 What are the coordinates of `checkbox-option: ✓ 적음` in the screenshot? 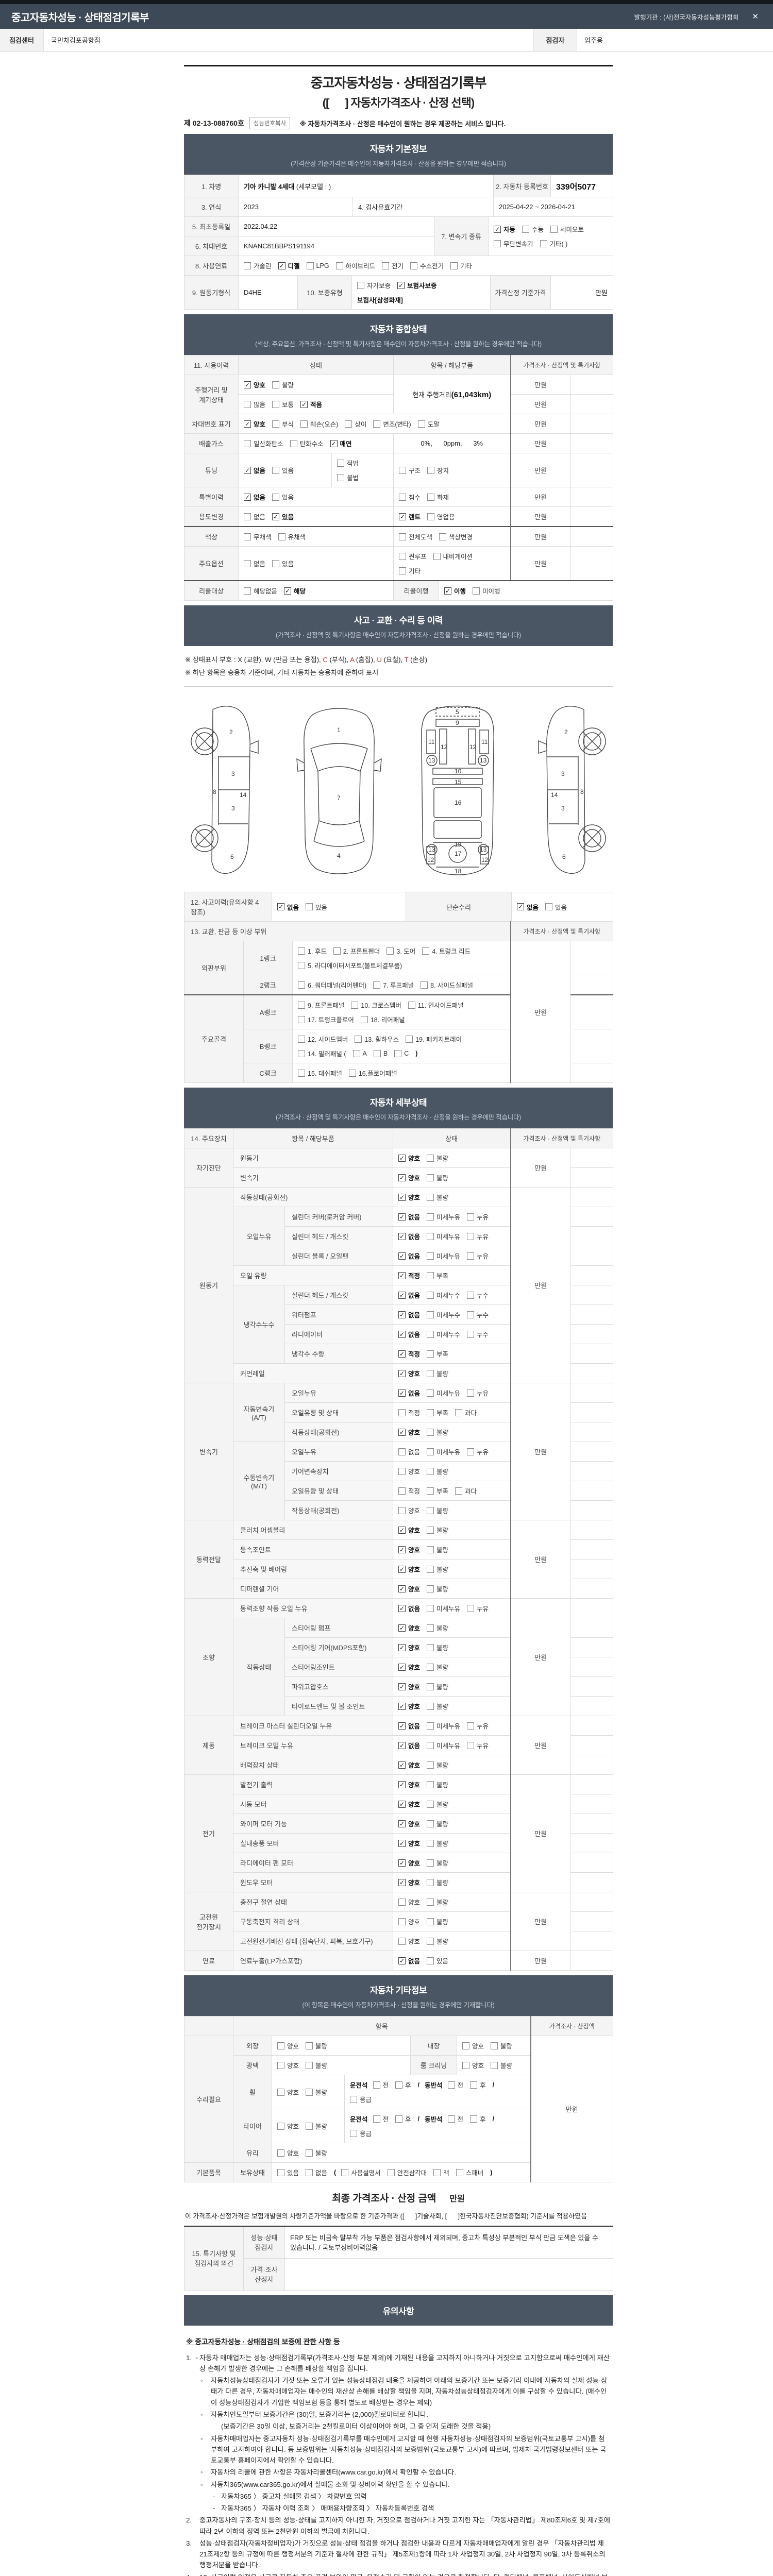 It's located at (311, 404).